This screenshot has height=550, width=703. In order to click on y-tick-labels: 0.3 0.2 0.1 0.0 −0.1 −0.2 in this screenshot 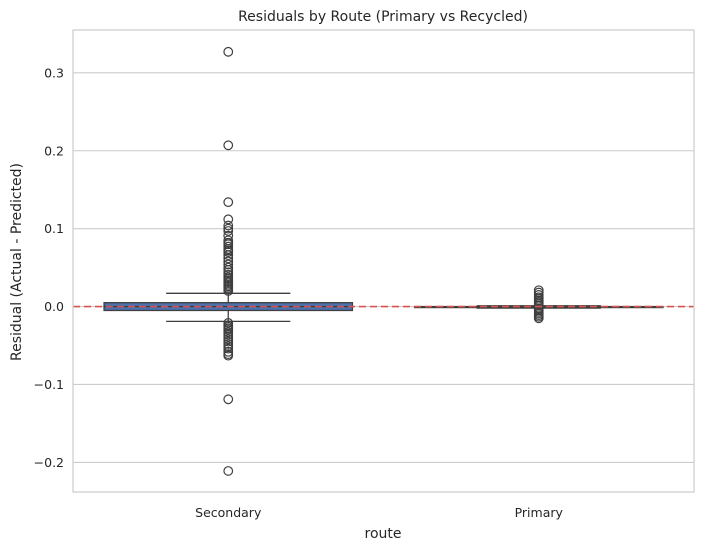, I will do `click(49, 267)`.